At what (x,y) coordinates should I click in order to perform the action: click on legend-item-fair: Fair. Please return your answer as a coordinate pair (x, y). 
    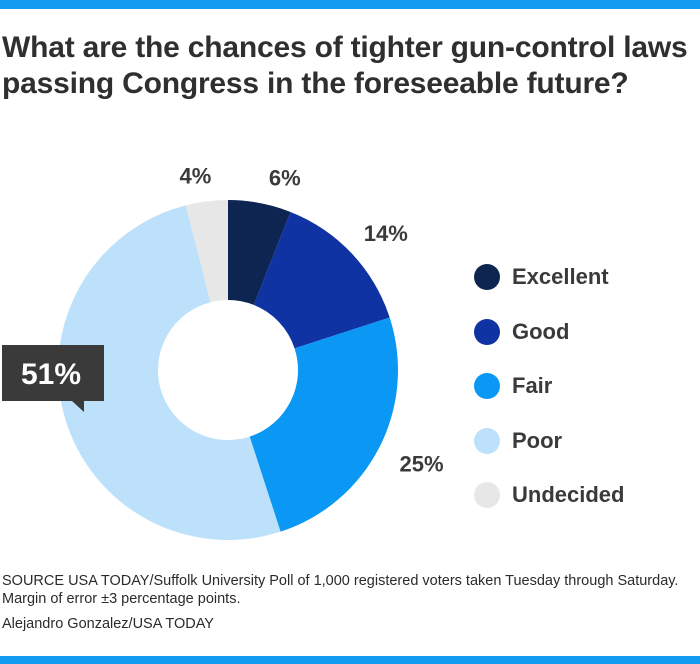
    Looking at the image, I should click on (584, 386).